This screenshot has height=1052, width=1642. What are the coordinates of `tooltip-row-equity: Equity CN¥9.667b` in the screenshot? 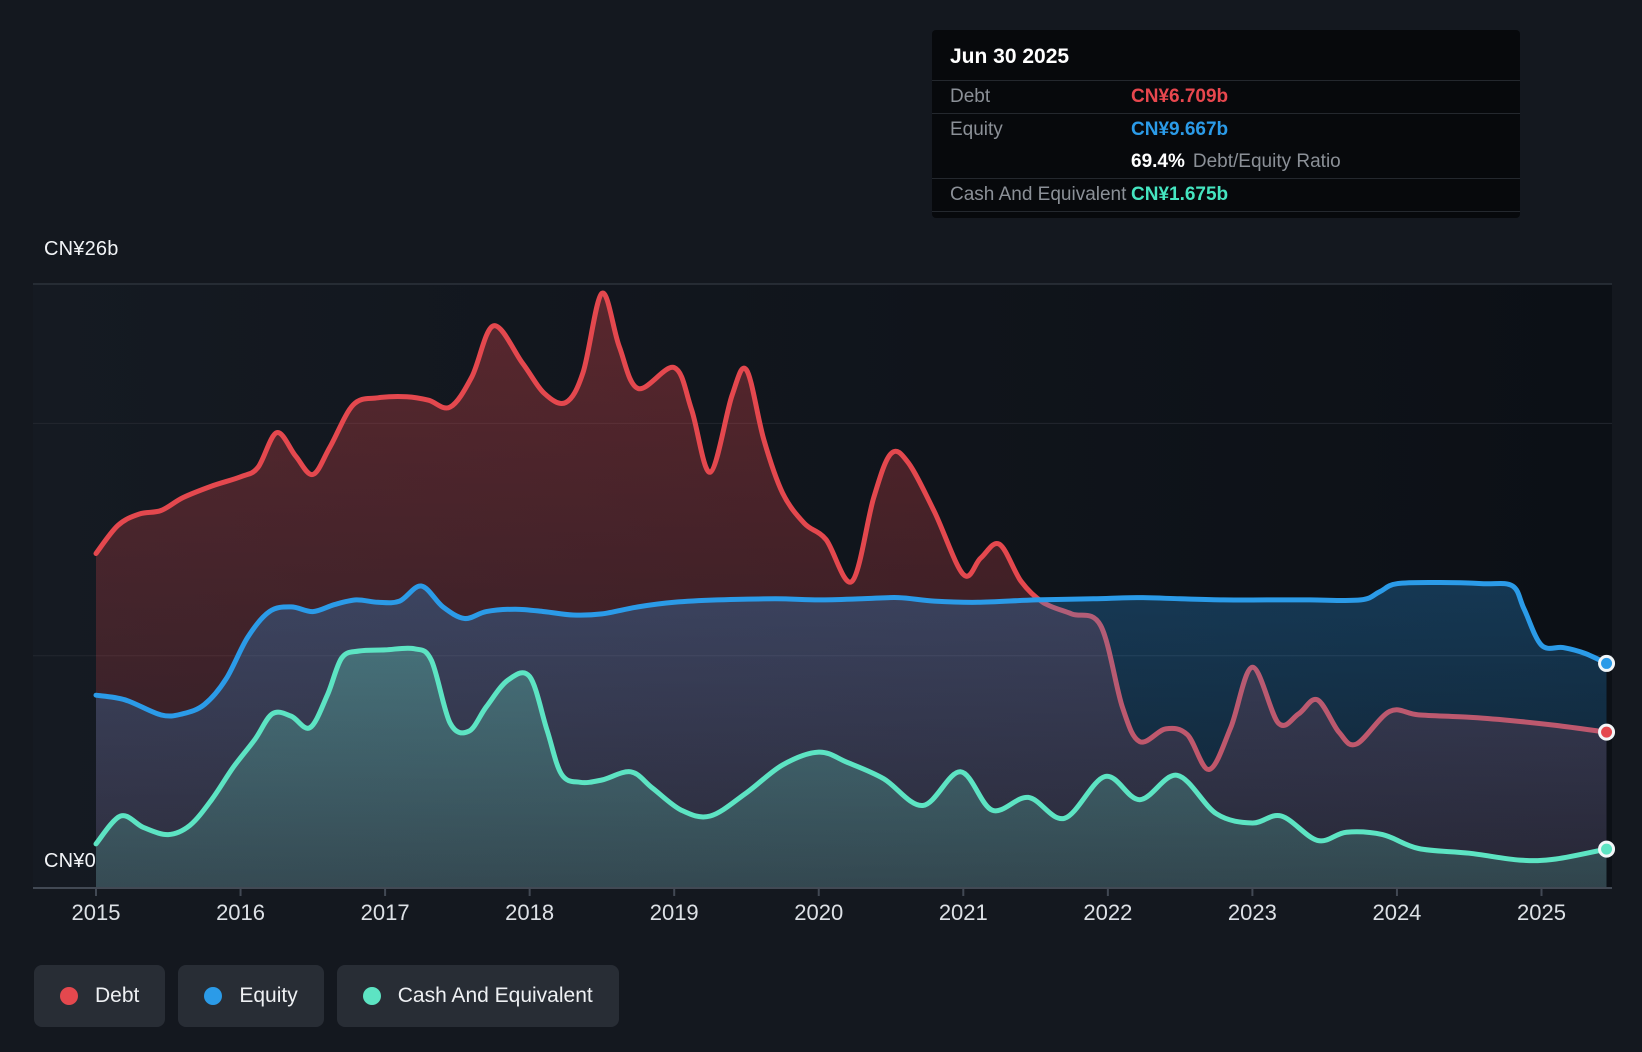 It's located at (1226, 130).